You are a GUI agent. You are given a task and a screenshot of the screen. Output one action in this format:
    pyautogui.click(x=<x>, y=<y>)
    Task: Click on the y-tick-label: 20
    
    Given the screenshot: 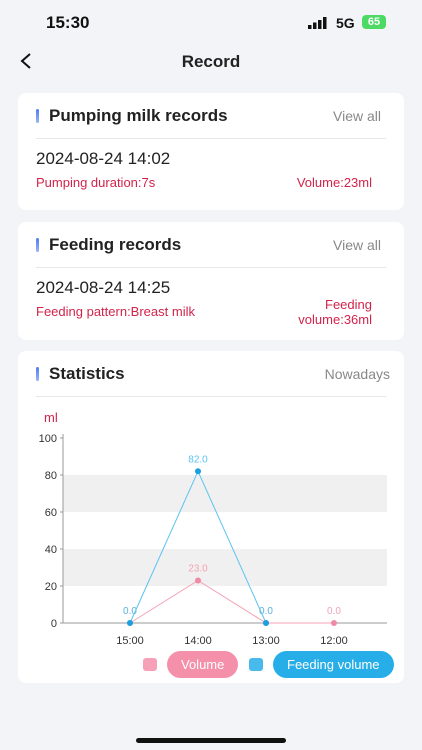 What is the action you would take?
    pyautogui.click(x=51, y=587)
    